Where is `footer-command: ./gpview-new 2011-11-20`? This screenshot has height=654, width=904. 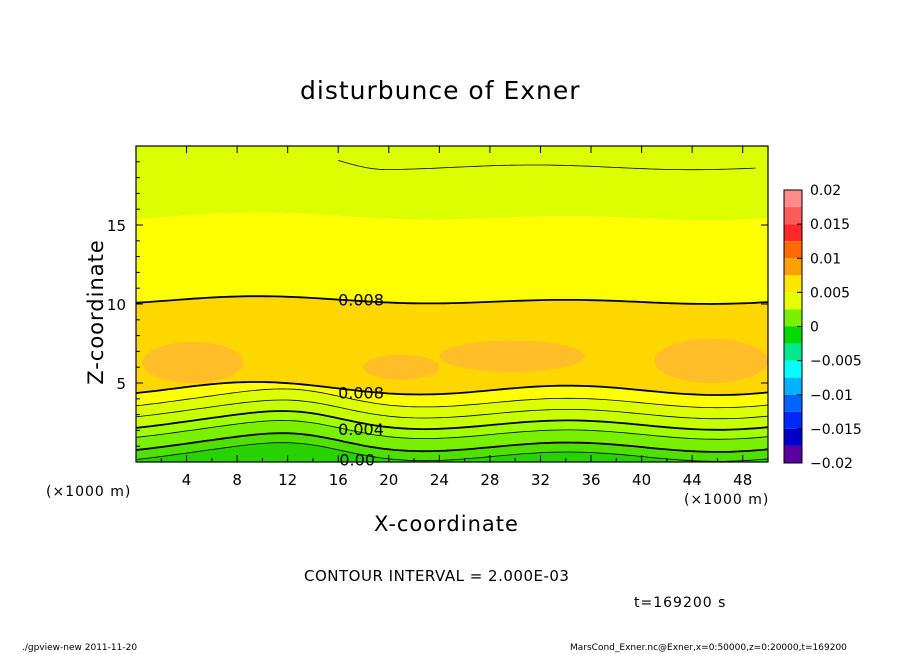
footer-command: ./gpview-new 2011-11-20 is located at coordinates (80, 648).